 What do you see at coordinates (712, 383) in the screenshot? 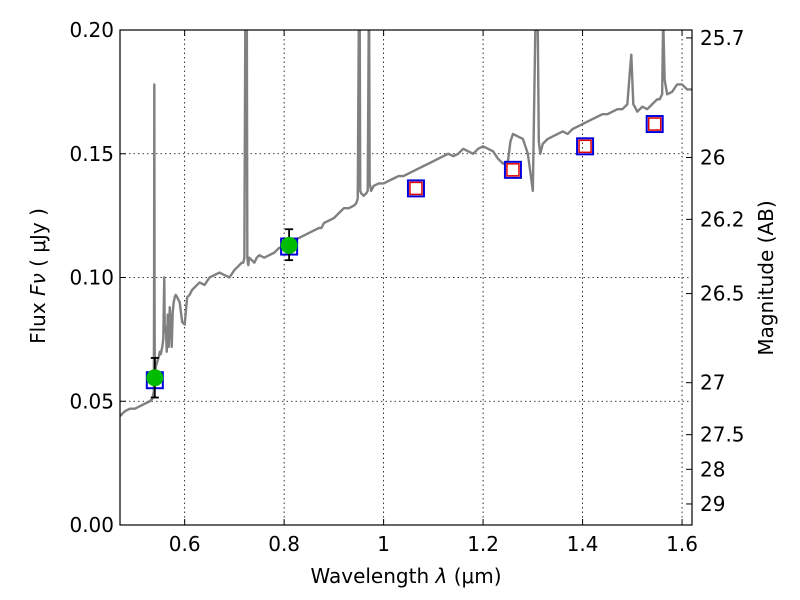
I see `right-tick-label: 27` at bounding box center [712, 383].